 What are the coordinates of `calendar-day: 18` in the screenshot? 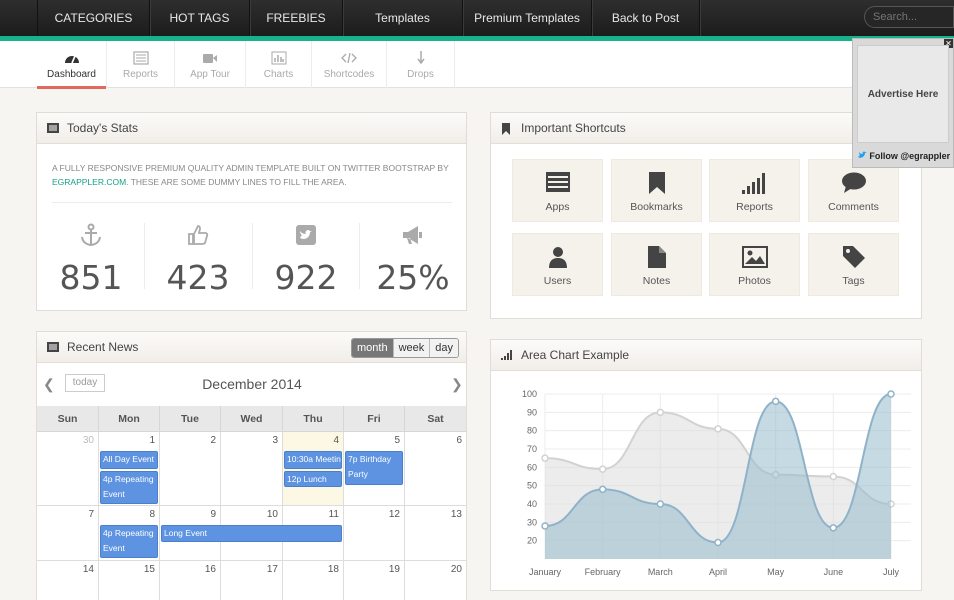 It's located at (313, 580).